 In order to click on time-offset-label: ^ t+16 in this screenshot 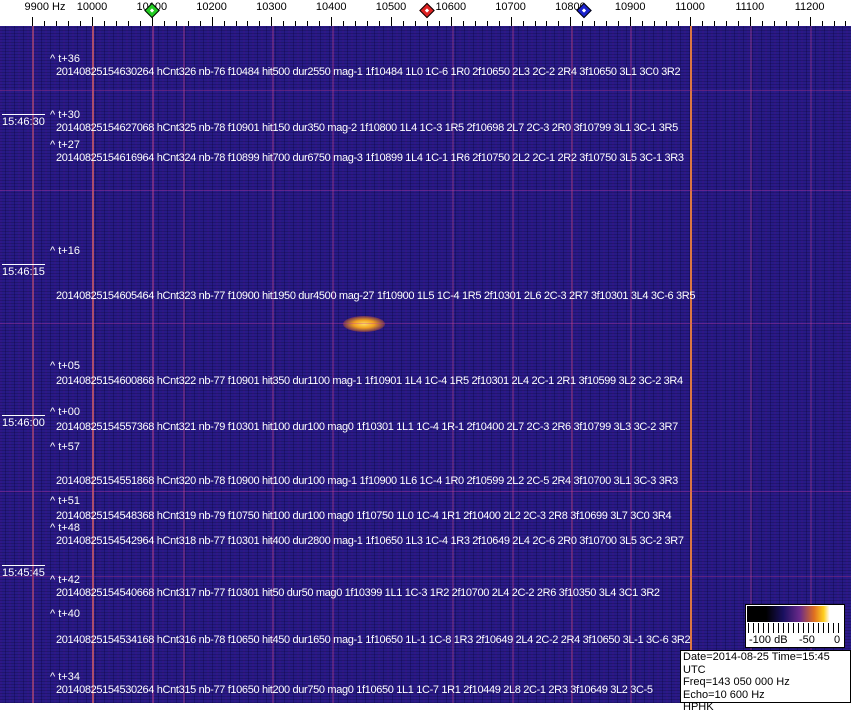, I will do `click(65, 251)`.